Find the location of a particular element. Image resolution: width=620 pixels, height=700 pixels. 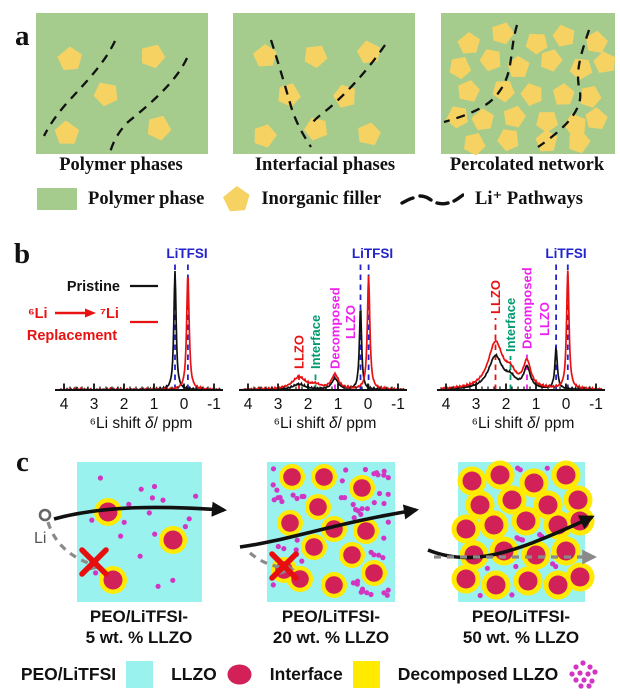

interface-swatch is located at coordinates (366, 674).